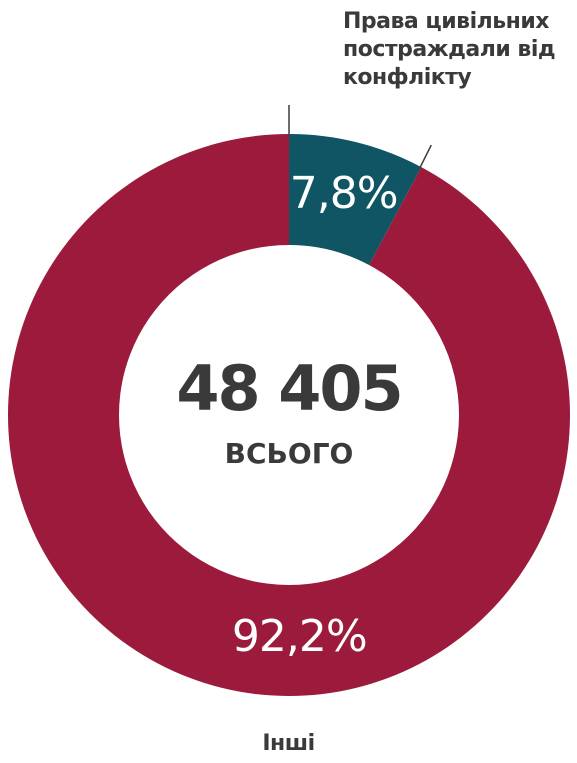  I want to click on value-label: 92,2%, so click(299, 636).